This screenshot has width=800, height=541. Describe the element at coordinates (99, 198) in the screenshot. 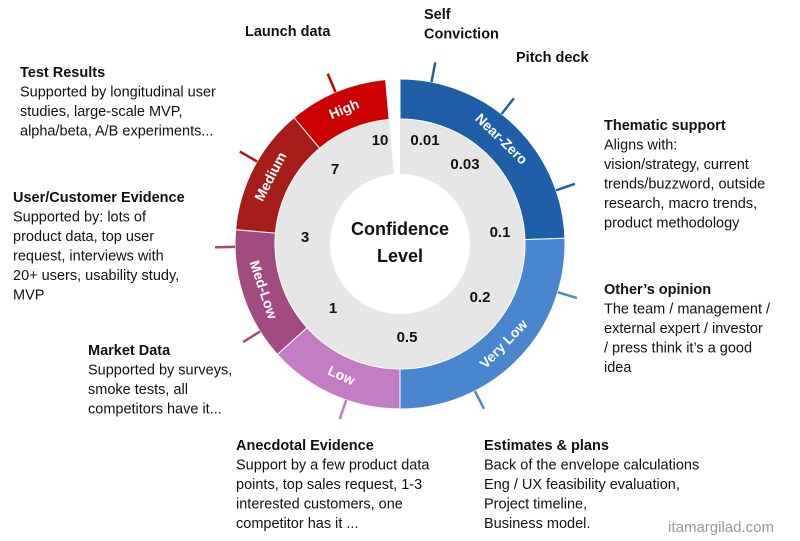

I see `annotation-title: User/Customer Evidence` at that location.